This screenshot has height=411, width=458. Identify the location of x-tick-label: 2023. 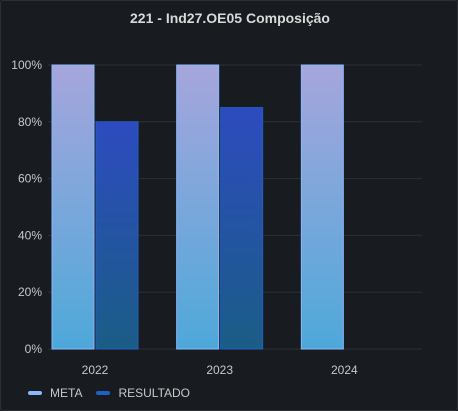
(219, 370).